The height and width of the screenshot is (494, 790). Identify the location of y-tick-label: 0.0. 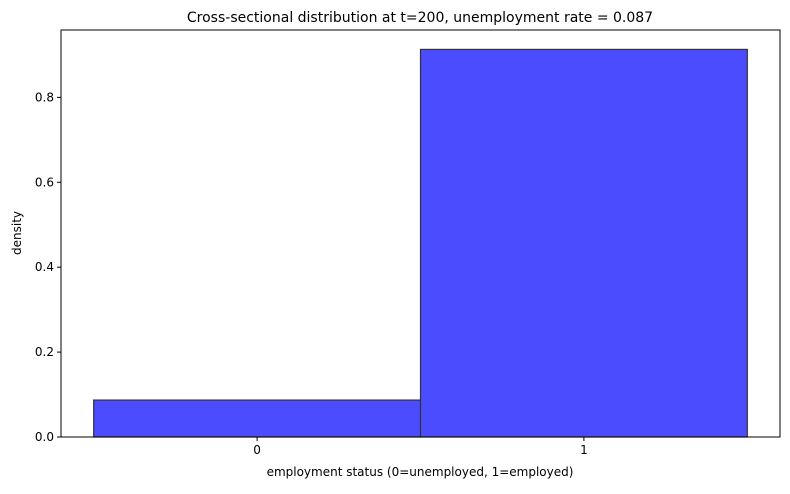
(44, 437).